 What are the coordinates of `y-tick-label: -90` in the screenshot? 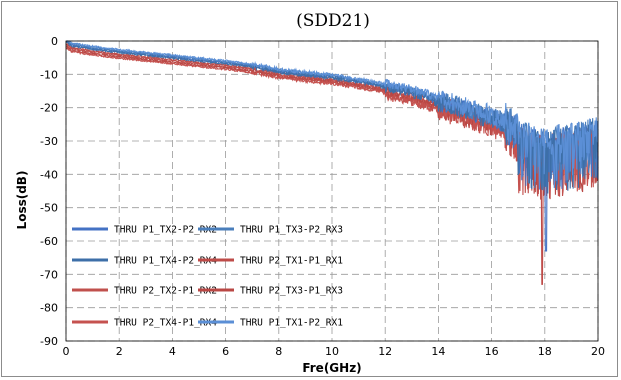 It's located at (49, 341).